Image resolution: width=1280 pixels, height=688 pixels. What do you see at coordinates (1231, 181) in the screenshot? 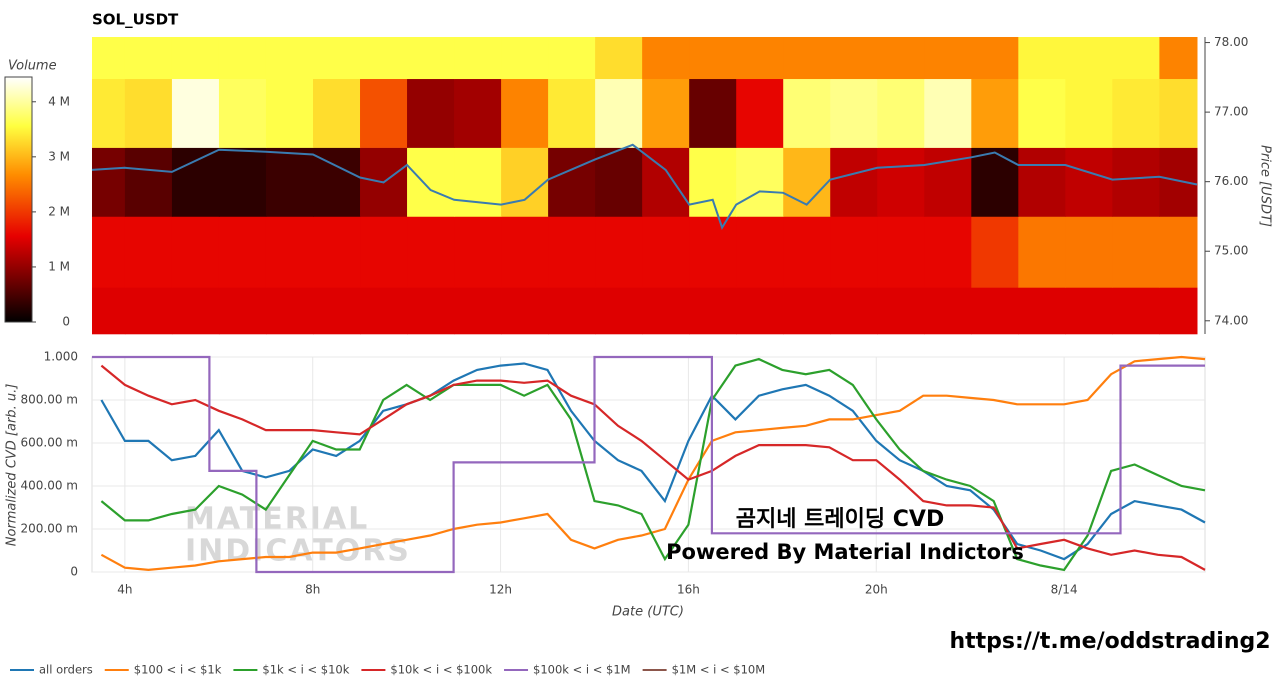
I see `y2-tick-label: 76.00` at bounding box center [1231, 181].